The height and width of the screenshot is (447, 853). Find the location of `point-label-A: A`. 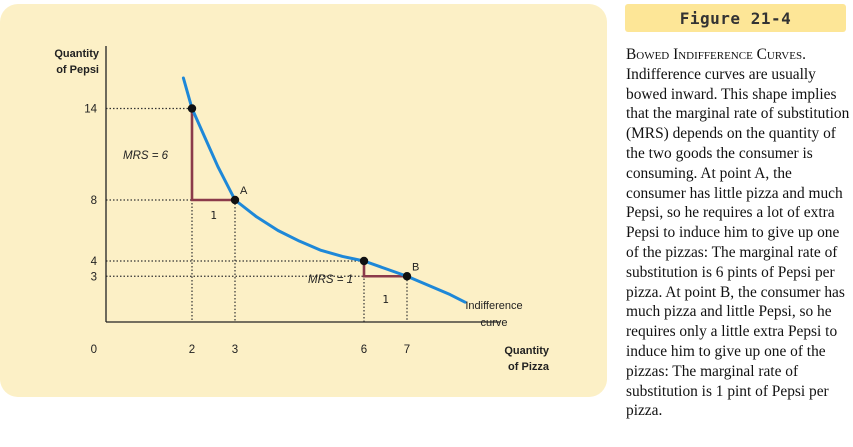

point-label-A: A is located at coordinates (244, 191).